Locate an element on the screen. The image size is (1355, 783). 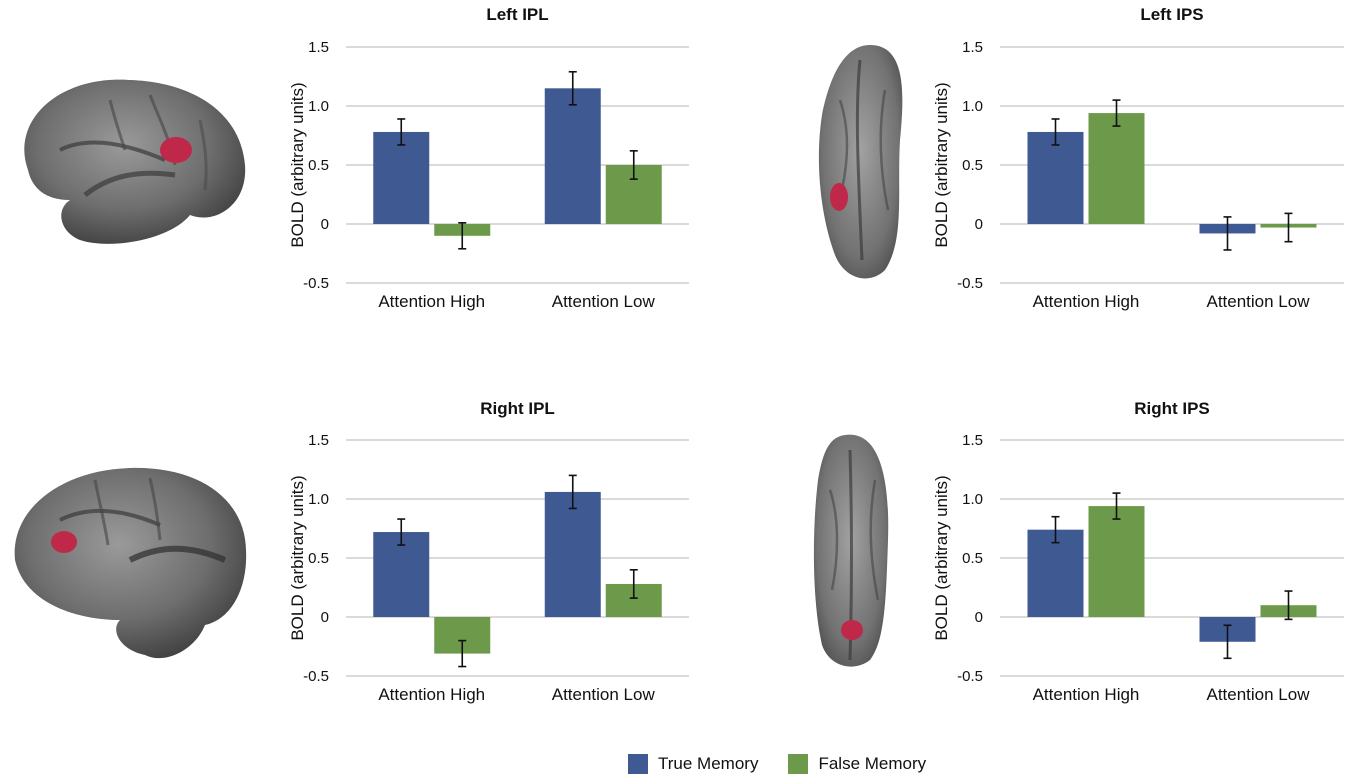
chart-title: Left IPS is located at coordinates (1171, 14).